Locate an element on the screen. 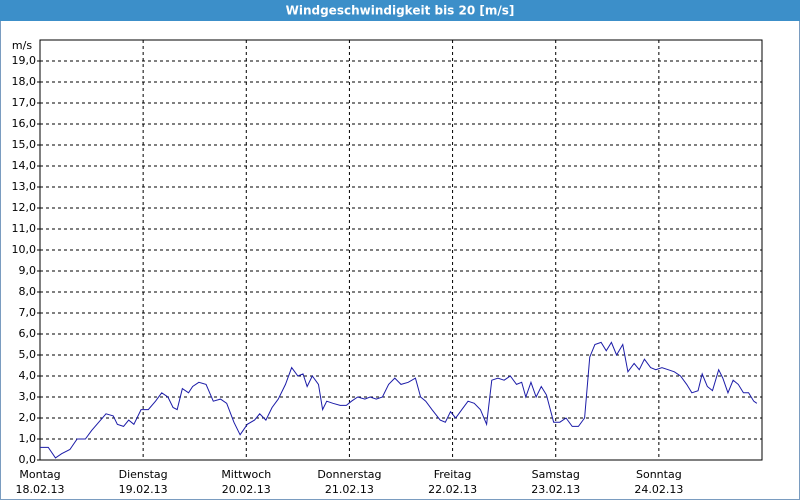 This screenshot has width=800, height=504. x-tick-date: 21.02.13 is located at coordinates (349, 489).